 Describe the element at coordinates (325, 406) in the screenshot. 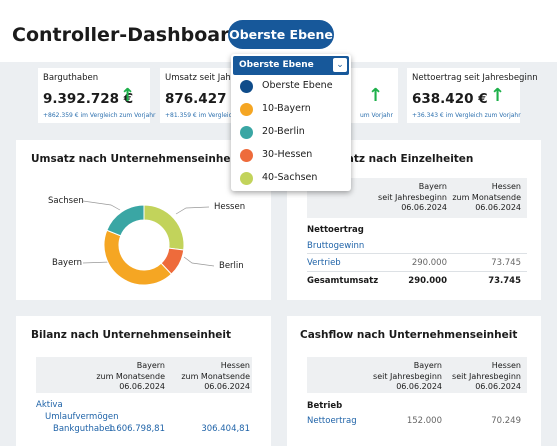

I see `row-label: Betrieb` at that location.